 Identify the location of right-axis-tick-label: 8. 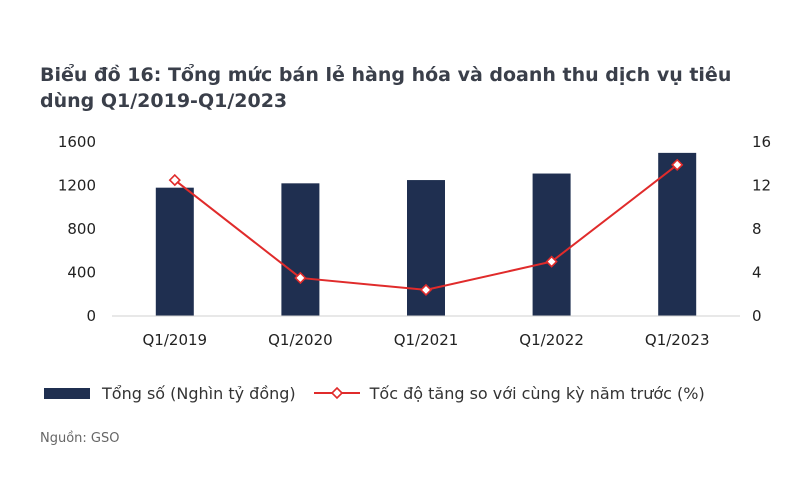
(757, 229).